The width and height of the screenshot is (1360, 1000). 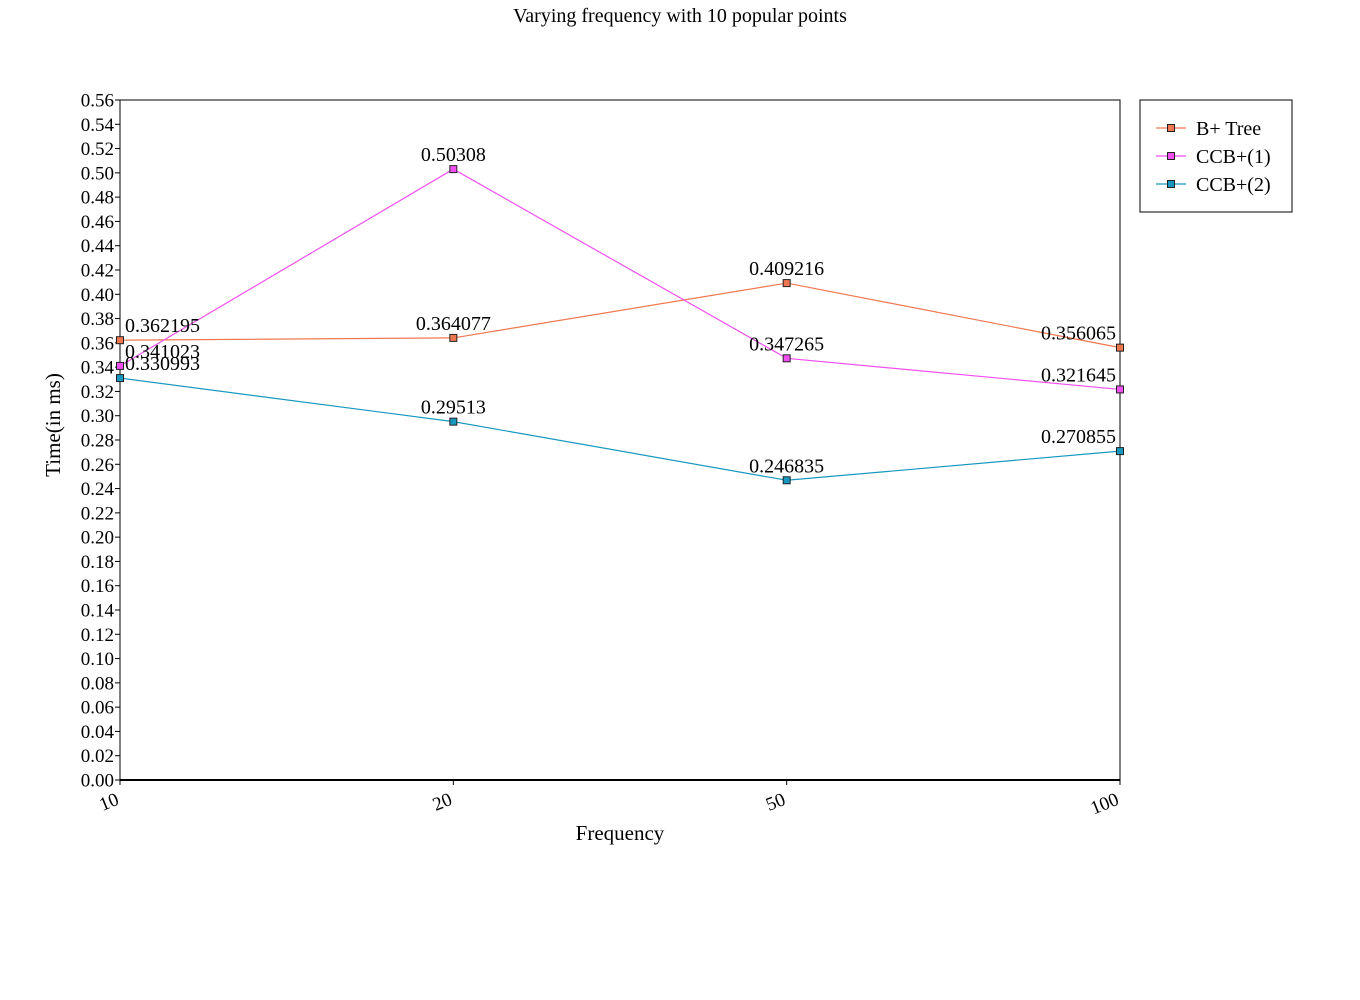 What do you see at coordinates (97, 659) in the screenshot?
I see `y-tick-label: 0.10` at bounding box center [97, 659].